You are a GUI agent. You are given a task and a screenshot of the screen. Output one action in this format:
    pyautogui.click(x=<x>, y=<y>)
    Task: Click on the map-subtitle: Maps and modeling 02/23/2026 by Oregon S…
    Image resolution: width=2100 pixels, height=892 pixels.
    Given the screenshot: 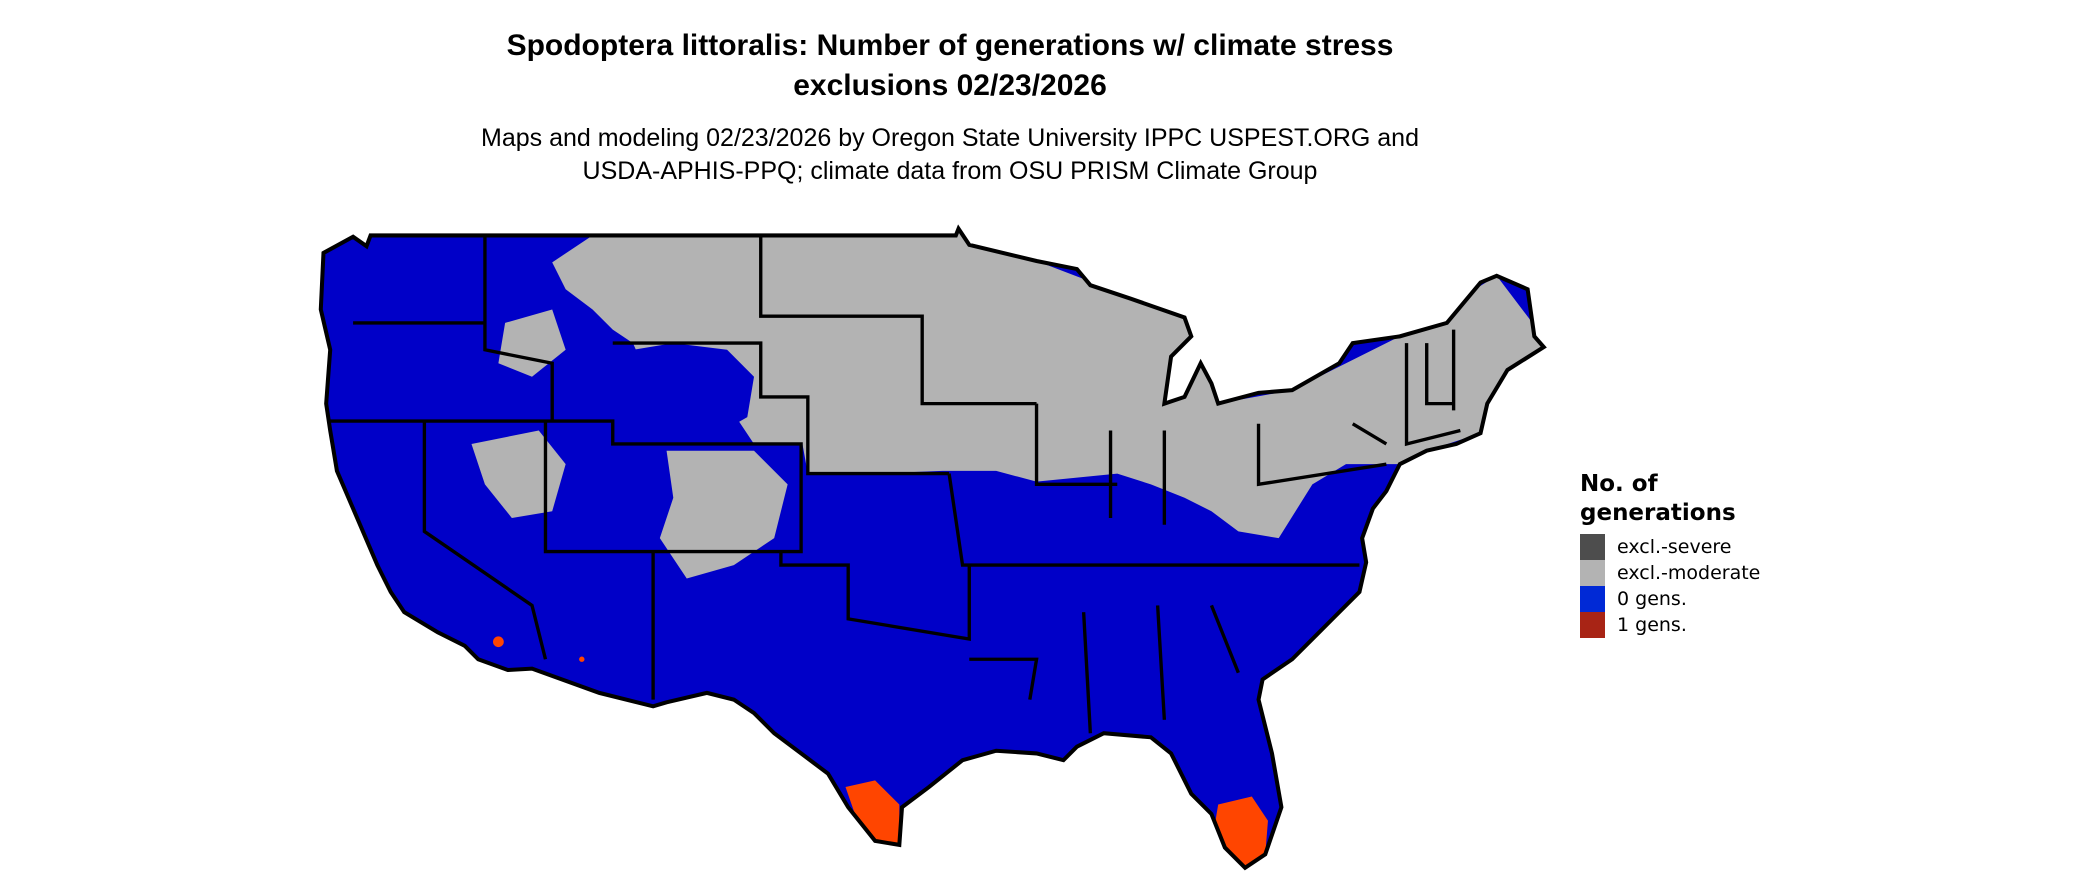 What is the action you would take?
    pyautogui.click(x=950, y=155)
    